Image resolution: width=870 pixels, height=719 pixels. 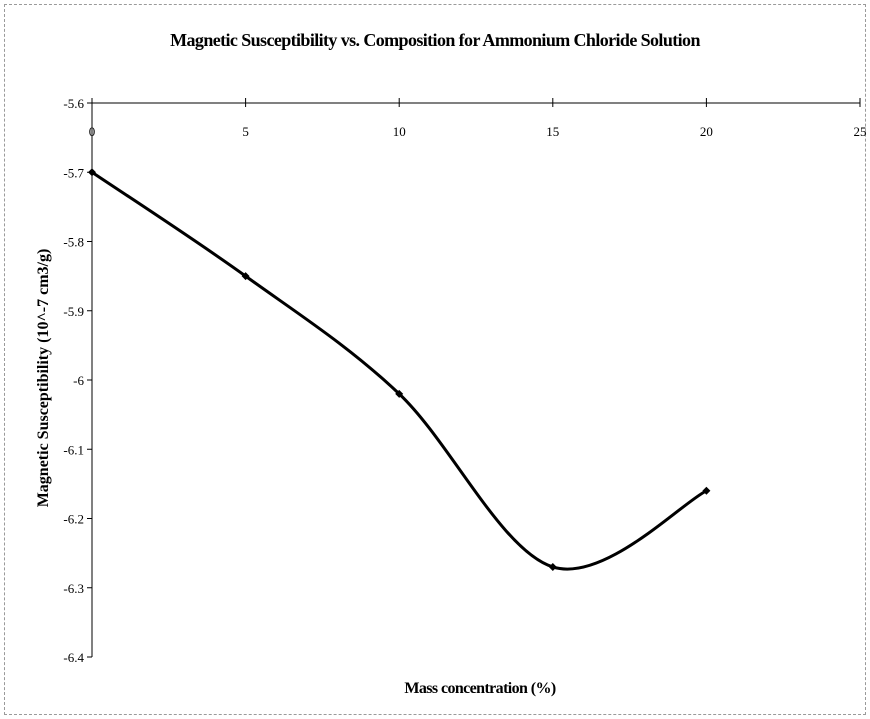 What do you see at coordinates (73, 242) in the screenshot?
I see `y-tick-label: -5.8` at bounding box center [73, 242].